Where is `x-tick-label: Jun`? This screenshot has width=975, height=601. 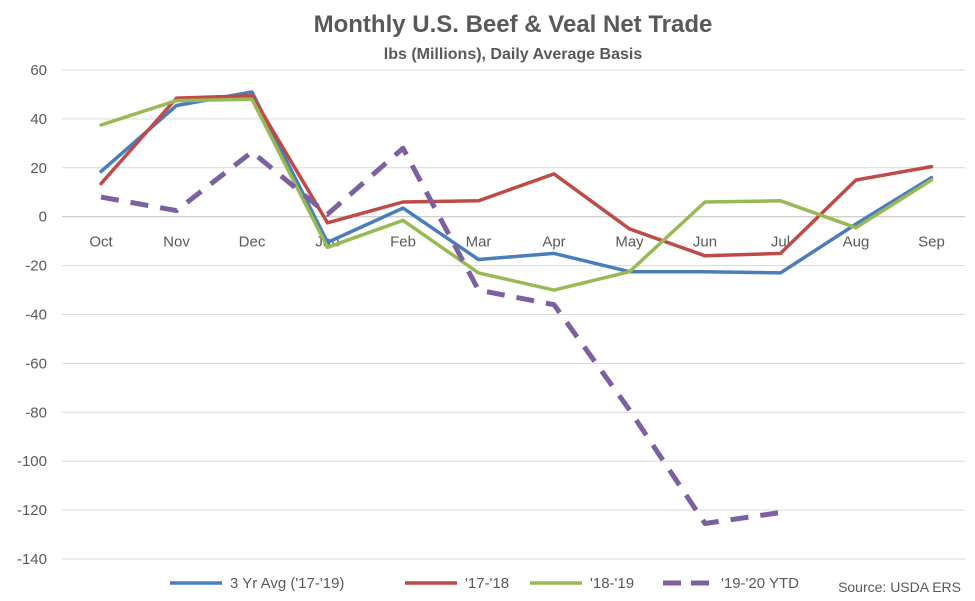 x-tick-label: Jun is located at coordinates (705, 242).